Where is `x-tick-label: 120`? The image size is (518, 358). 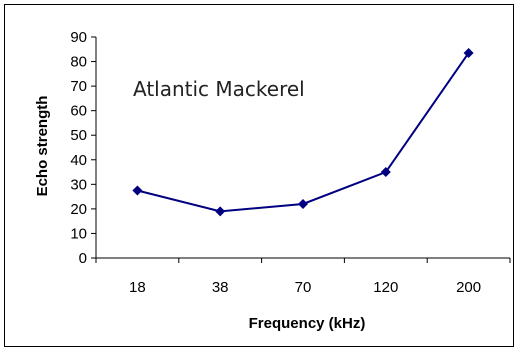 x-tick-label: 120 is located at coordinates (385, 287).